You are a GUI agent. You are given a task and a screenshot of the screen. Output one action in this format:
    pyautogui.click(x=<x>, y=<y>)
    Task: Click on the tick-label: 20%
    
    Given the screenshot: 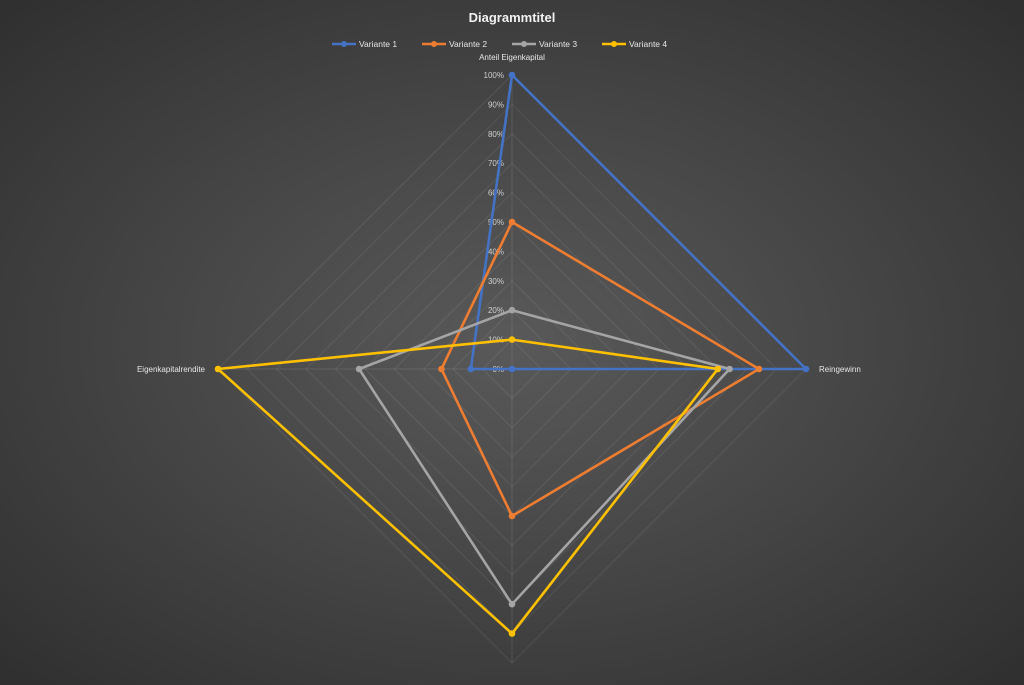 What is the action you would take?
    pyautogui.click(x=496, y=310)
    